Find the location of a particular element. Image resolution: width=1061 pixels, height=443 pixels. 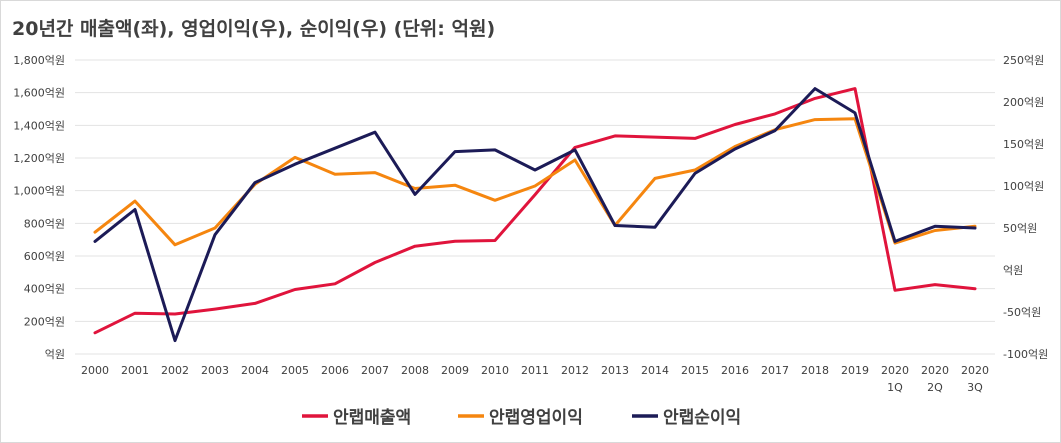

x-tick-label: 2003 is located at coordinates (215, 370).